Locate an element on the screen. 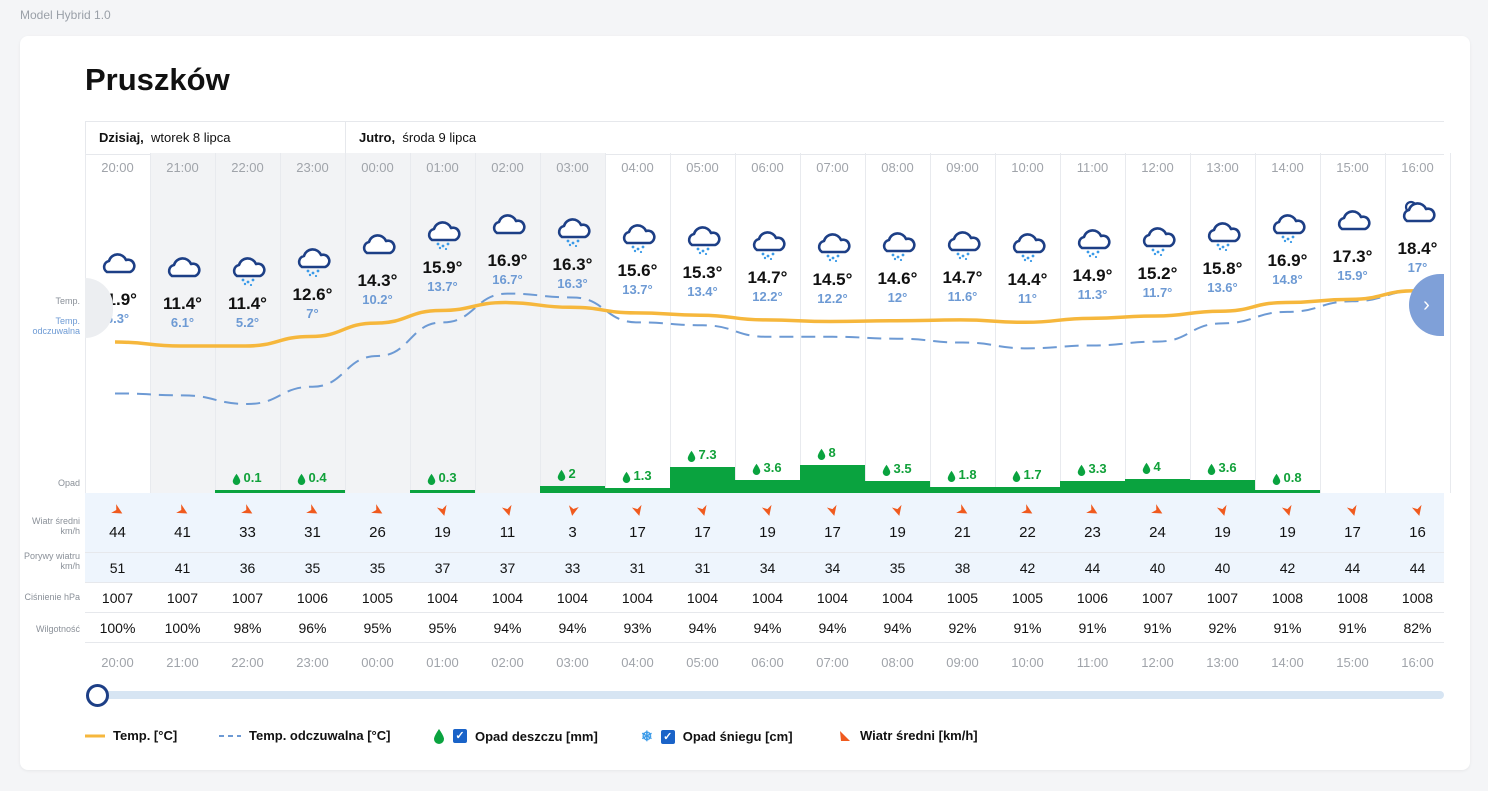 This screenshot has width=1488, height=791. gust-value: 44 is located at coordinates (1092, 568).